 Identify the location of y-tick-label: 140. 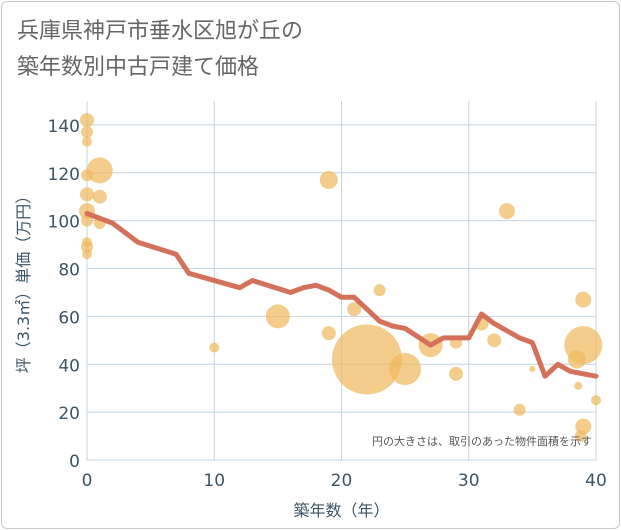
(64, 127).